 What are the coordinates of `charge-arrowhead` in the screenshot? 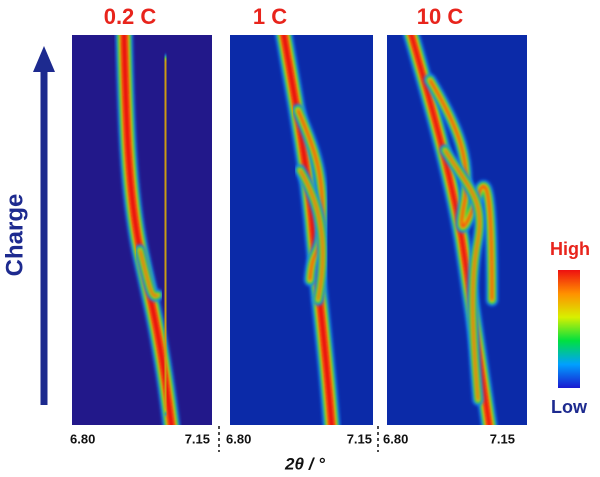 It's located at (44, 59).